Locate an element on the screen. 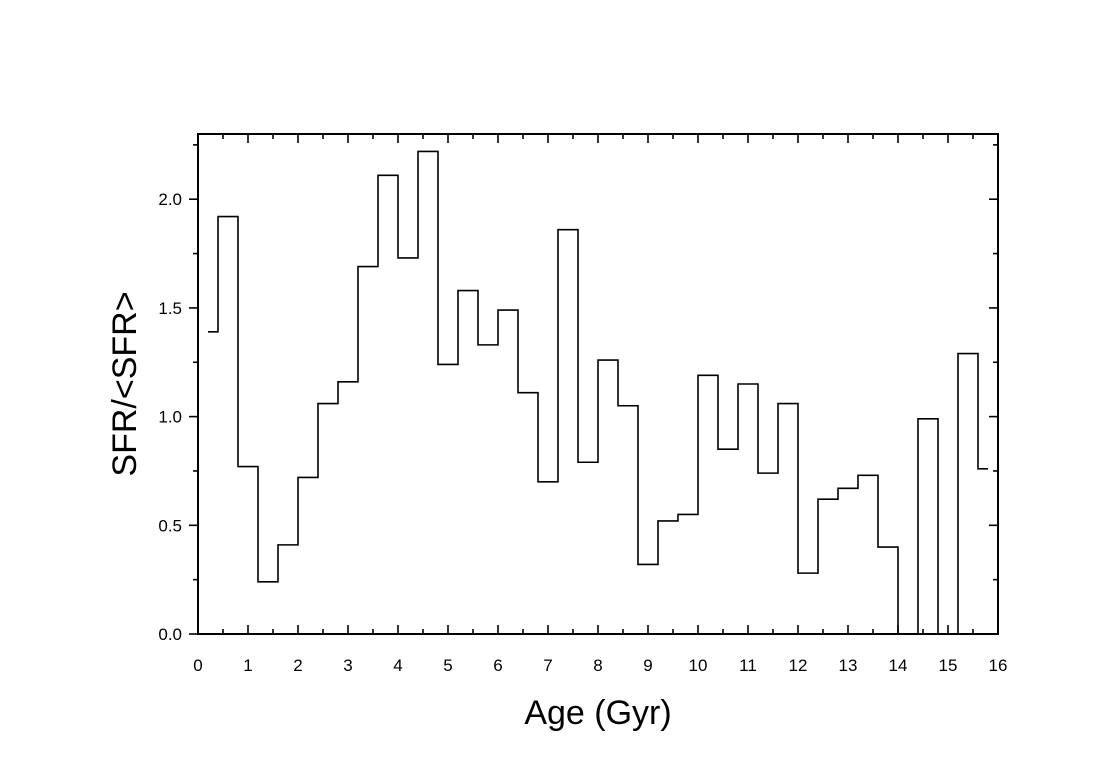  y-axis-title: SFR/<SFR> is located at coordinates (125, 383).